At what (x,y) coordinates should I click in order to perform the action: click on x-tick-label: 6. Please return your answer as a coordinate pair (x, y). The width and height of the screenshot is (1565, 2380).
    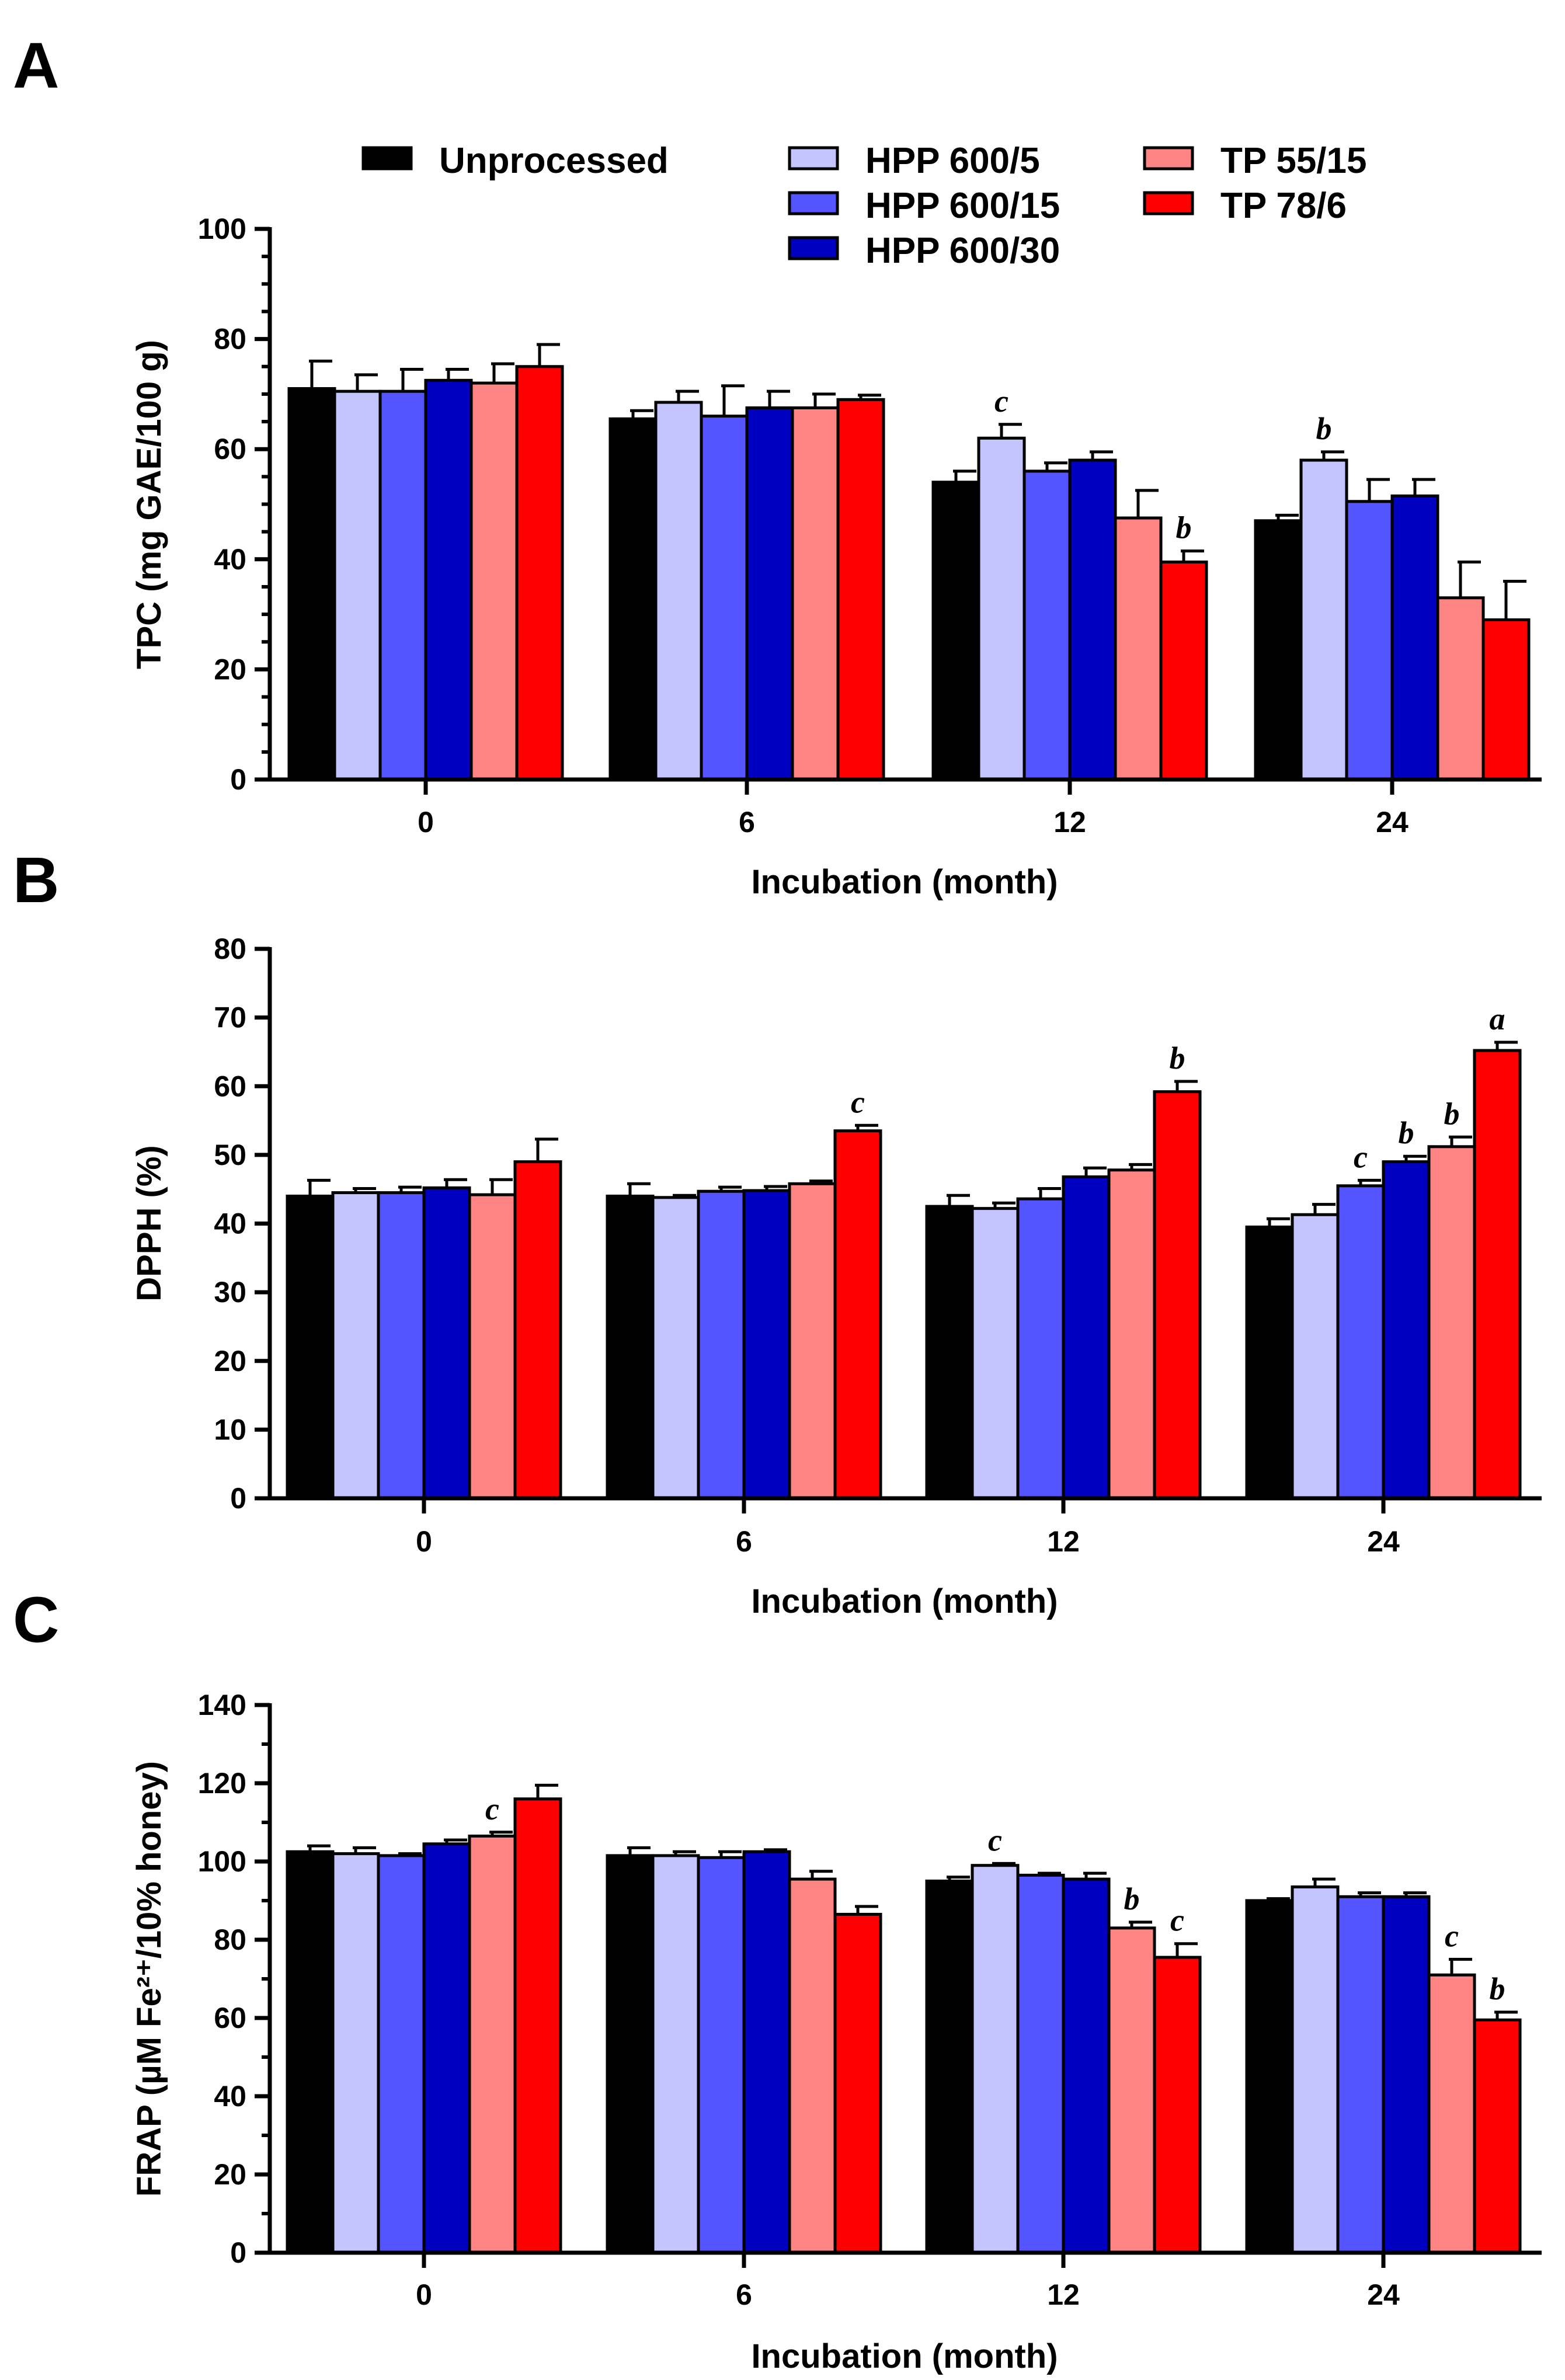
    Looking at the image, I should click on (744, 1541).